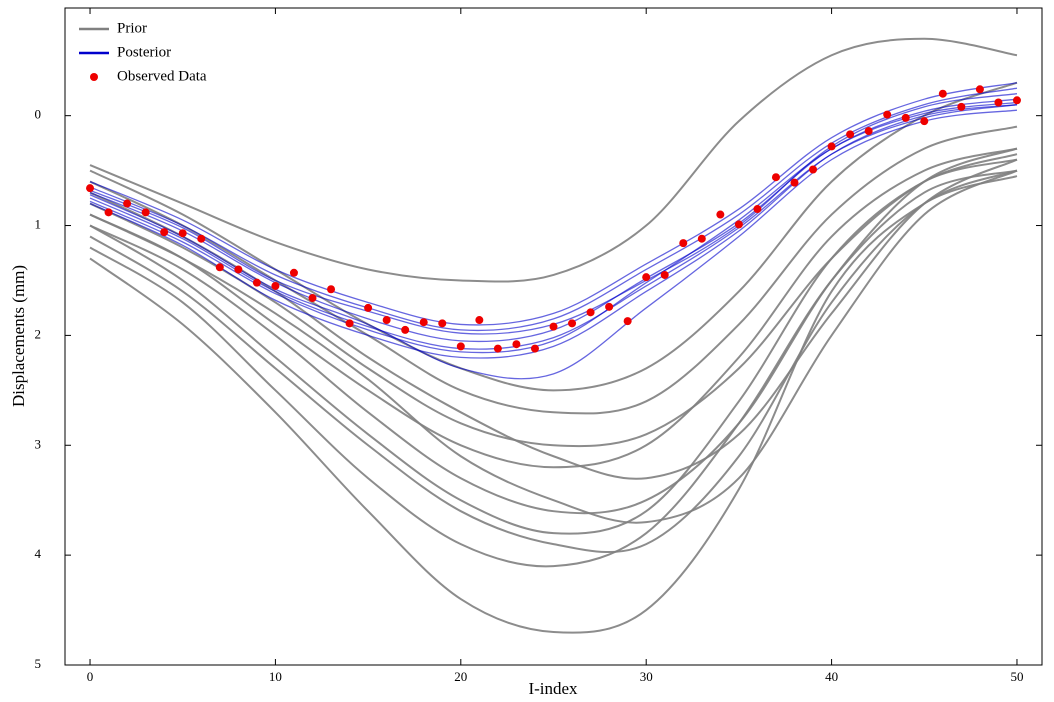  What do you see at coordinates (38, 663) in the screenshot?
I see `y-tick-label: 5` at bounding box center [38, 663].